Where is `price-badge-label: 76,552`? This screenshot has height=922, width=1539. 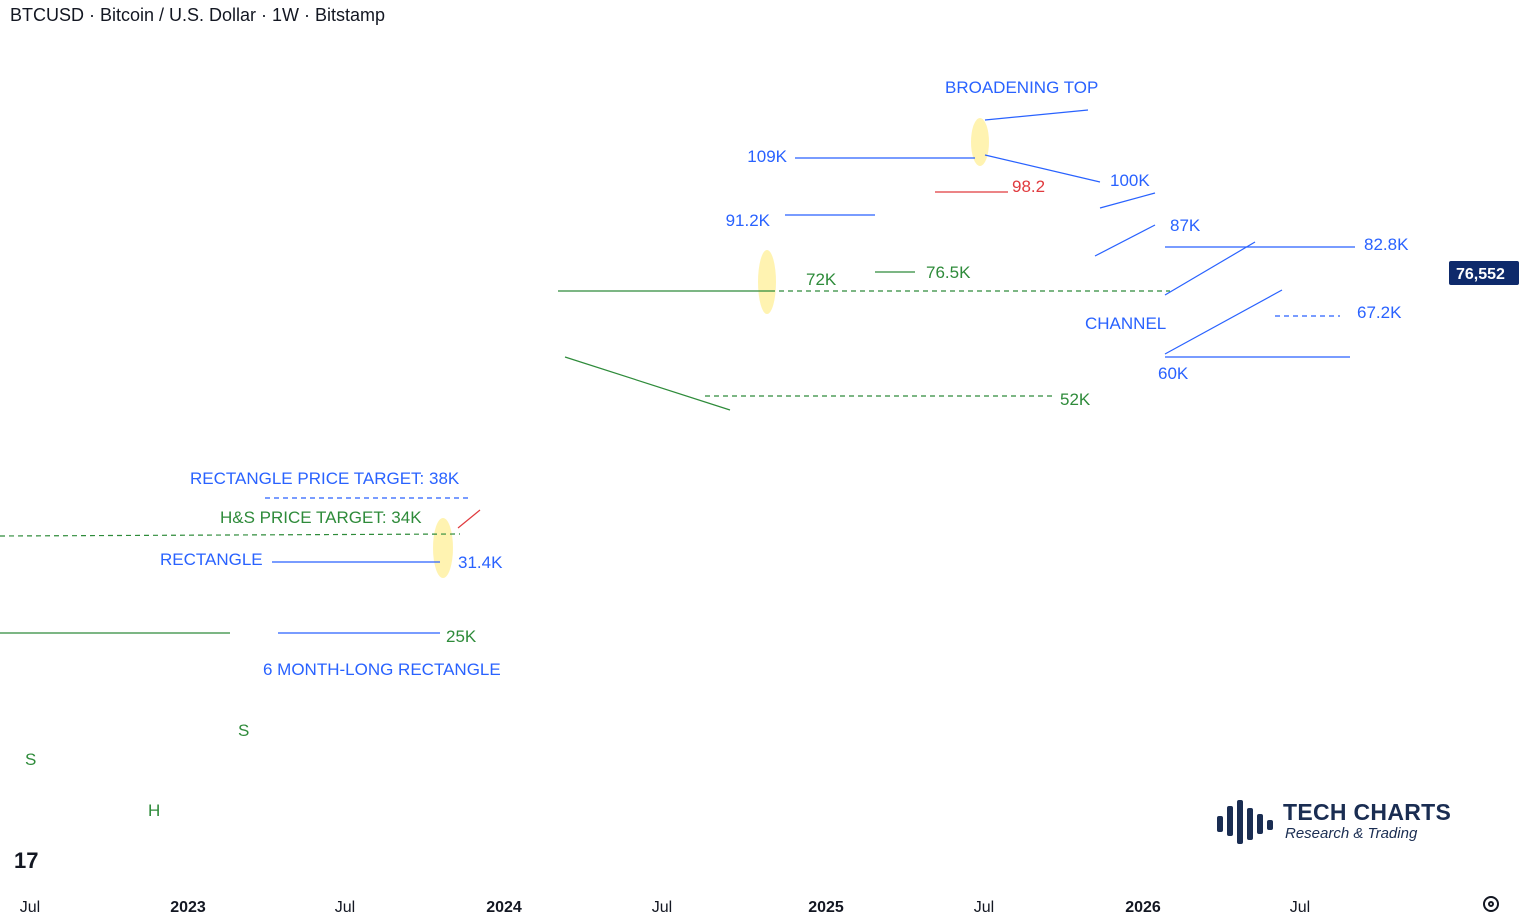
price-badge-label: 76,552 is located at coordinates (1480, 274).